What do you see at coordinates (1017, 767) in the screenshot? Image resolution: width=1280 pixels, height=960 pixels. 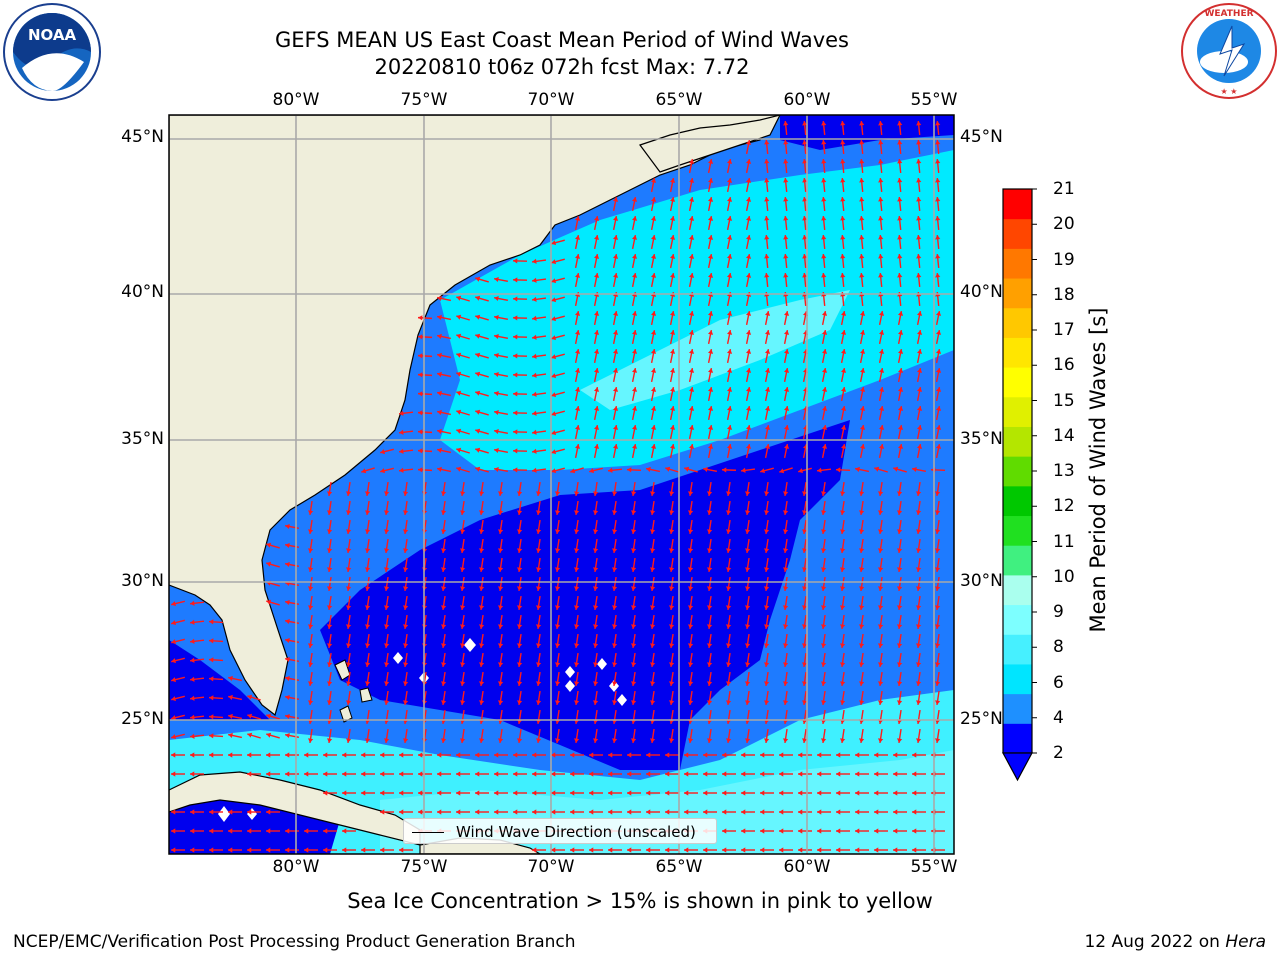 I see `colorbar-extend-triangle` at bounding box center [1017, 767].